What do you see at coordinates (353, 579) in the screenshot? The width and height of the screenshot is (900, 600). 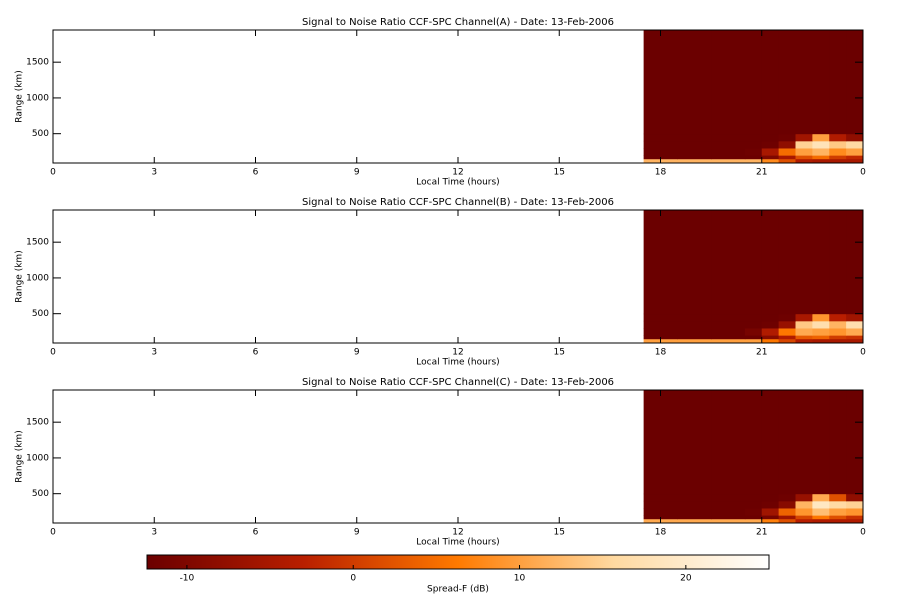 I see `colorbar-tick-label: 0` at bounding box center [353, 579].